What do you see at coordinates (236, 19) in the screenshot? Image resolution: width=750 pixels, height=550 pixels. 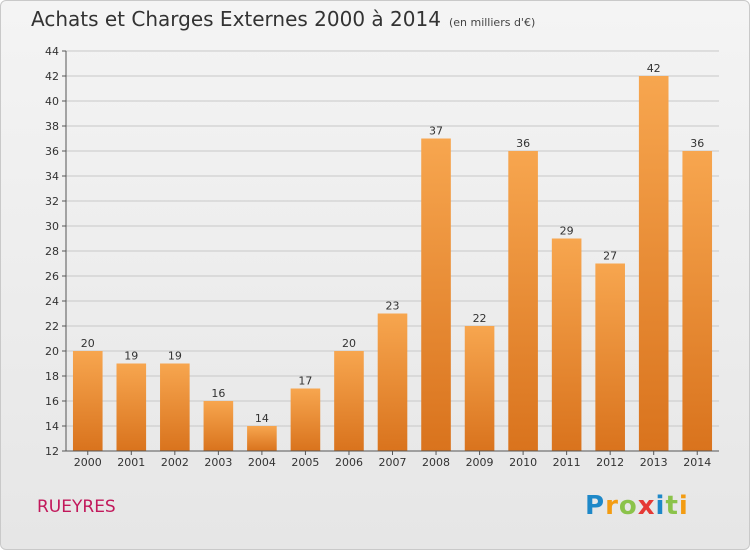 I see `chart-title-text: Achats et Charges Externes 2000 à 2014` at bounding box center [236, 19].